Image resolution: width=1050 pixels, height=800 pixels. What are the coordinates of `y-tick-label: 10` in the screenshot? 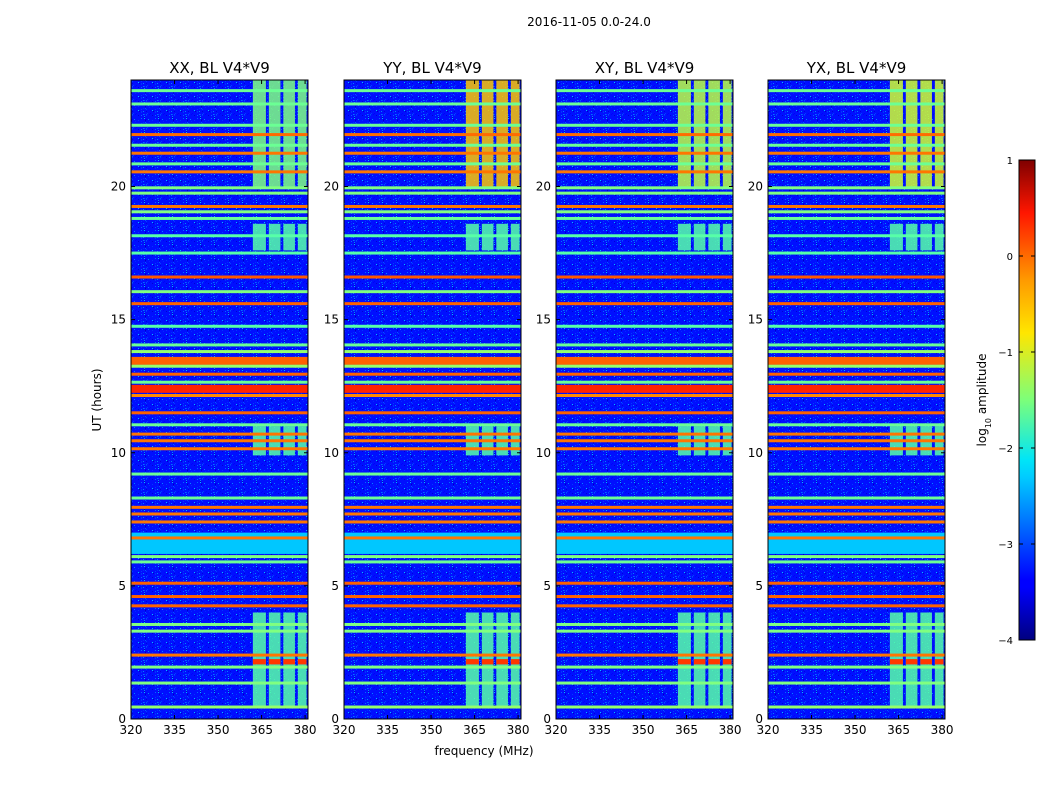 It's located at (543, 453).